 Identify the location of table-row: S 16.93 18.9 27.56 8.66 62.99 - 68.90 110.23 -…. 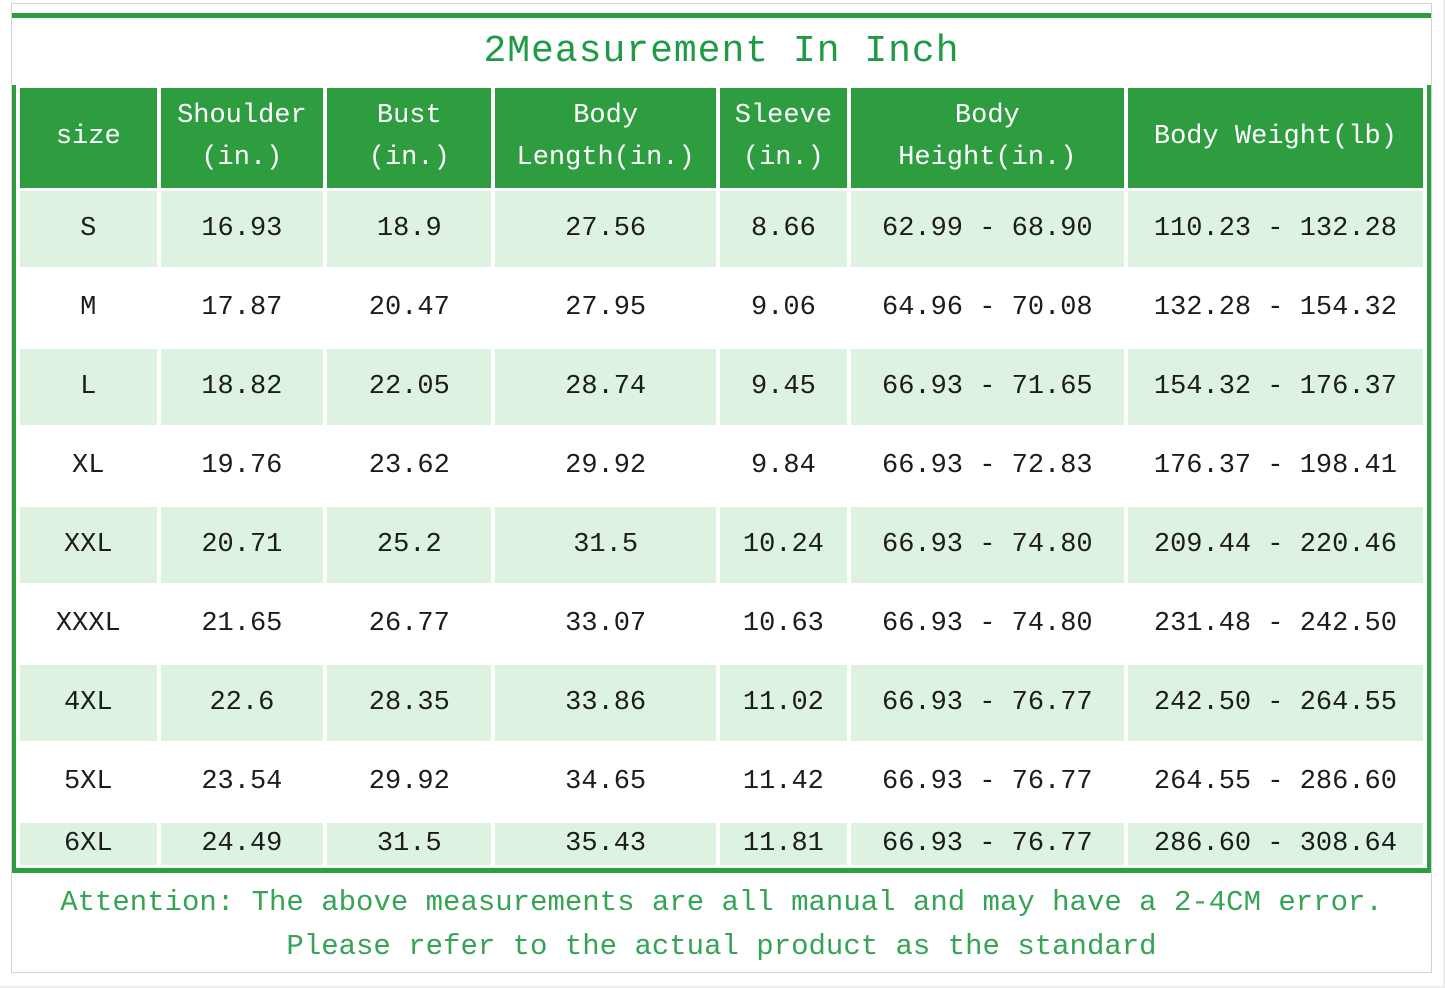
(721, 229).